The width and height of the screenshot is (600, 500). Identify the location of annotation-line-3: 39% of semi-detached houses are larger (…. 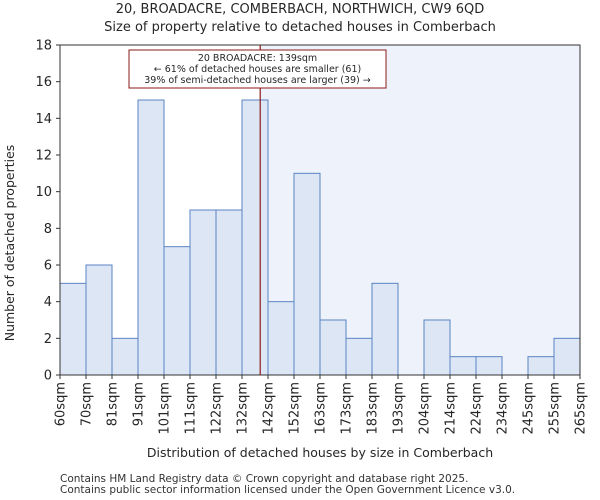
(257, 80).